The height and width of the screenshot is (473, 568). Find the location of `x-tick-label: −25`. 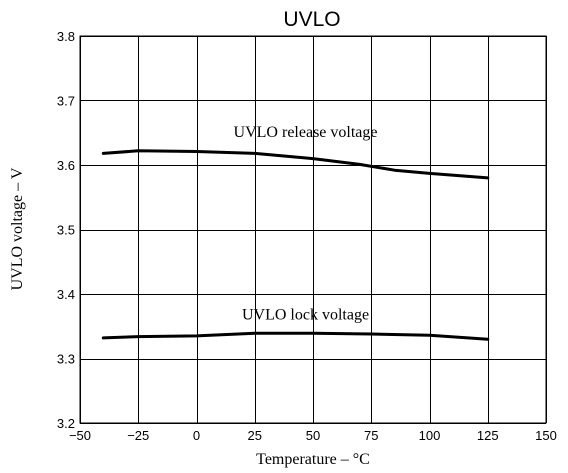

x-tick-label: −25 is located at coordinates (138, 435).